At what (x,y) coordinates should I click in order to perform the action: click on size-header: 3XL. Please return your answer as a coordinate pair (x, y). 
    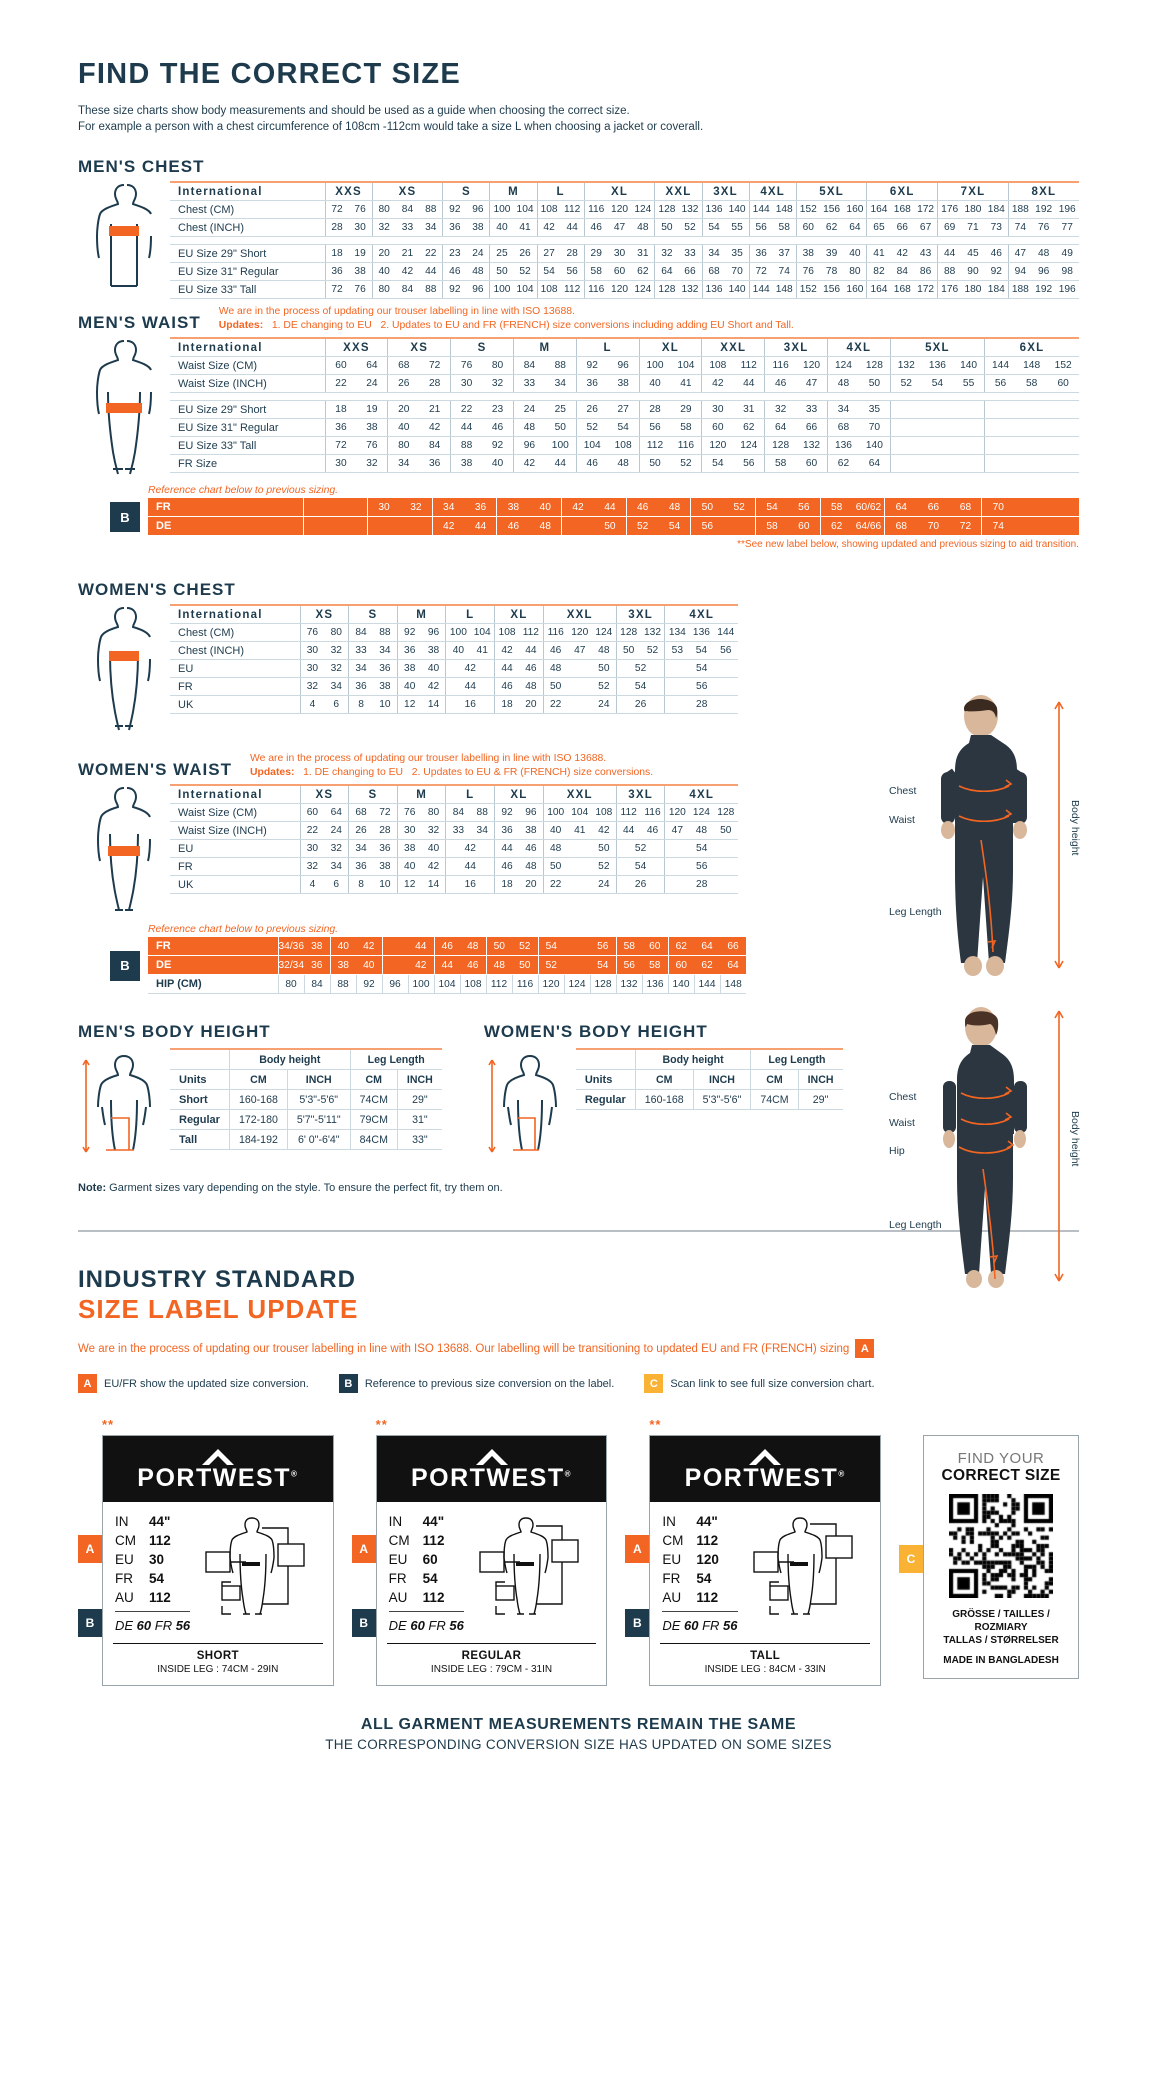
    Looking at the image, I should click on (725, 192).